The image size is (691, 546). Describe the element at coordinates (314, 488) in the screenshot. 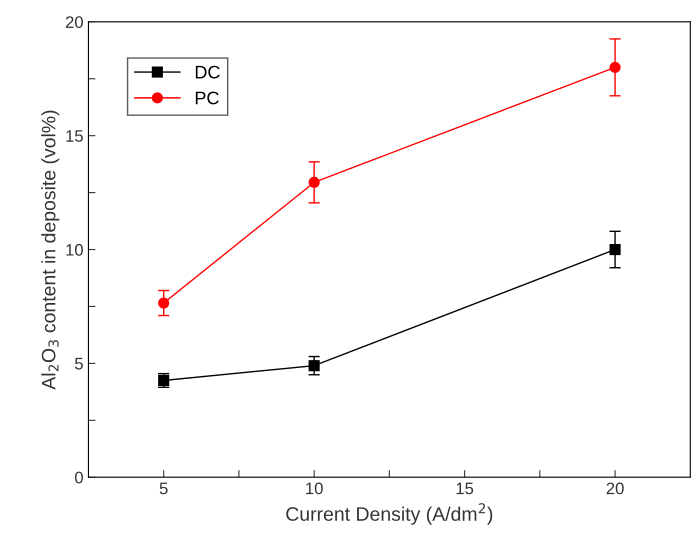

I see `x-tick-label: 10` at that location.